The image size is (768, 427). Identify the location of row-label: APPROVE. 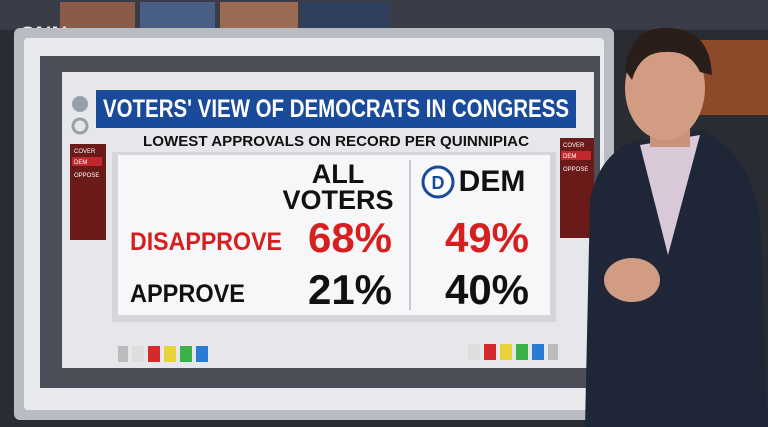
(187, 294).